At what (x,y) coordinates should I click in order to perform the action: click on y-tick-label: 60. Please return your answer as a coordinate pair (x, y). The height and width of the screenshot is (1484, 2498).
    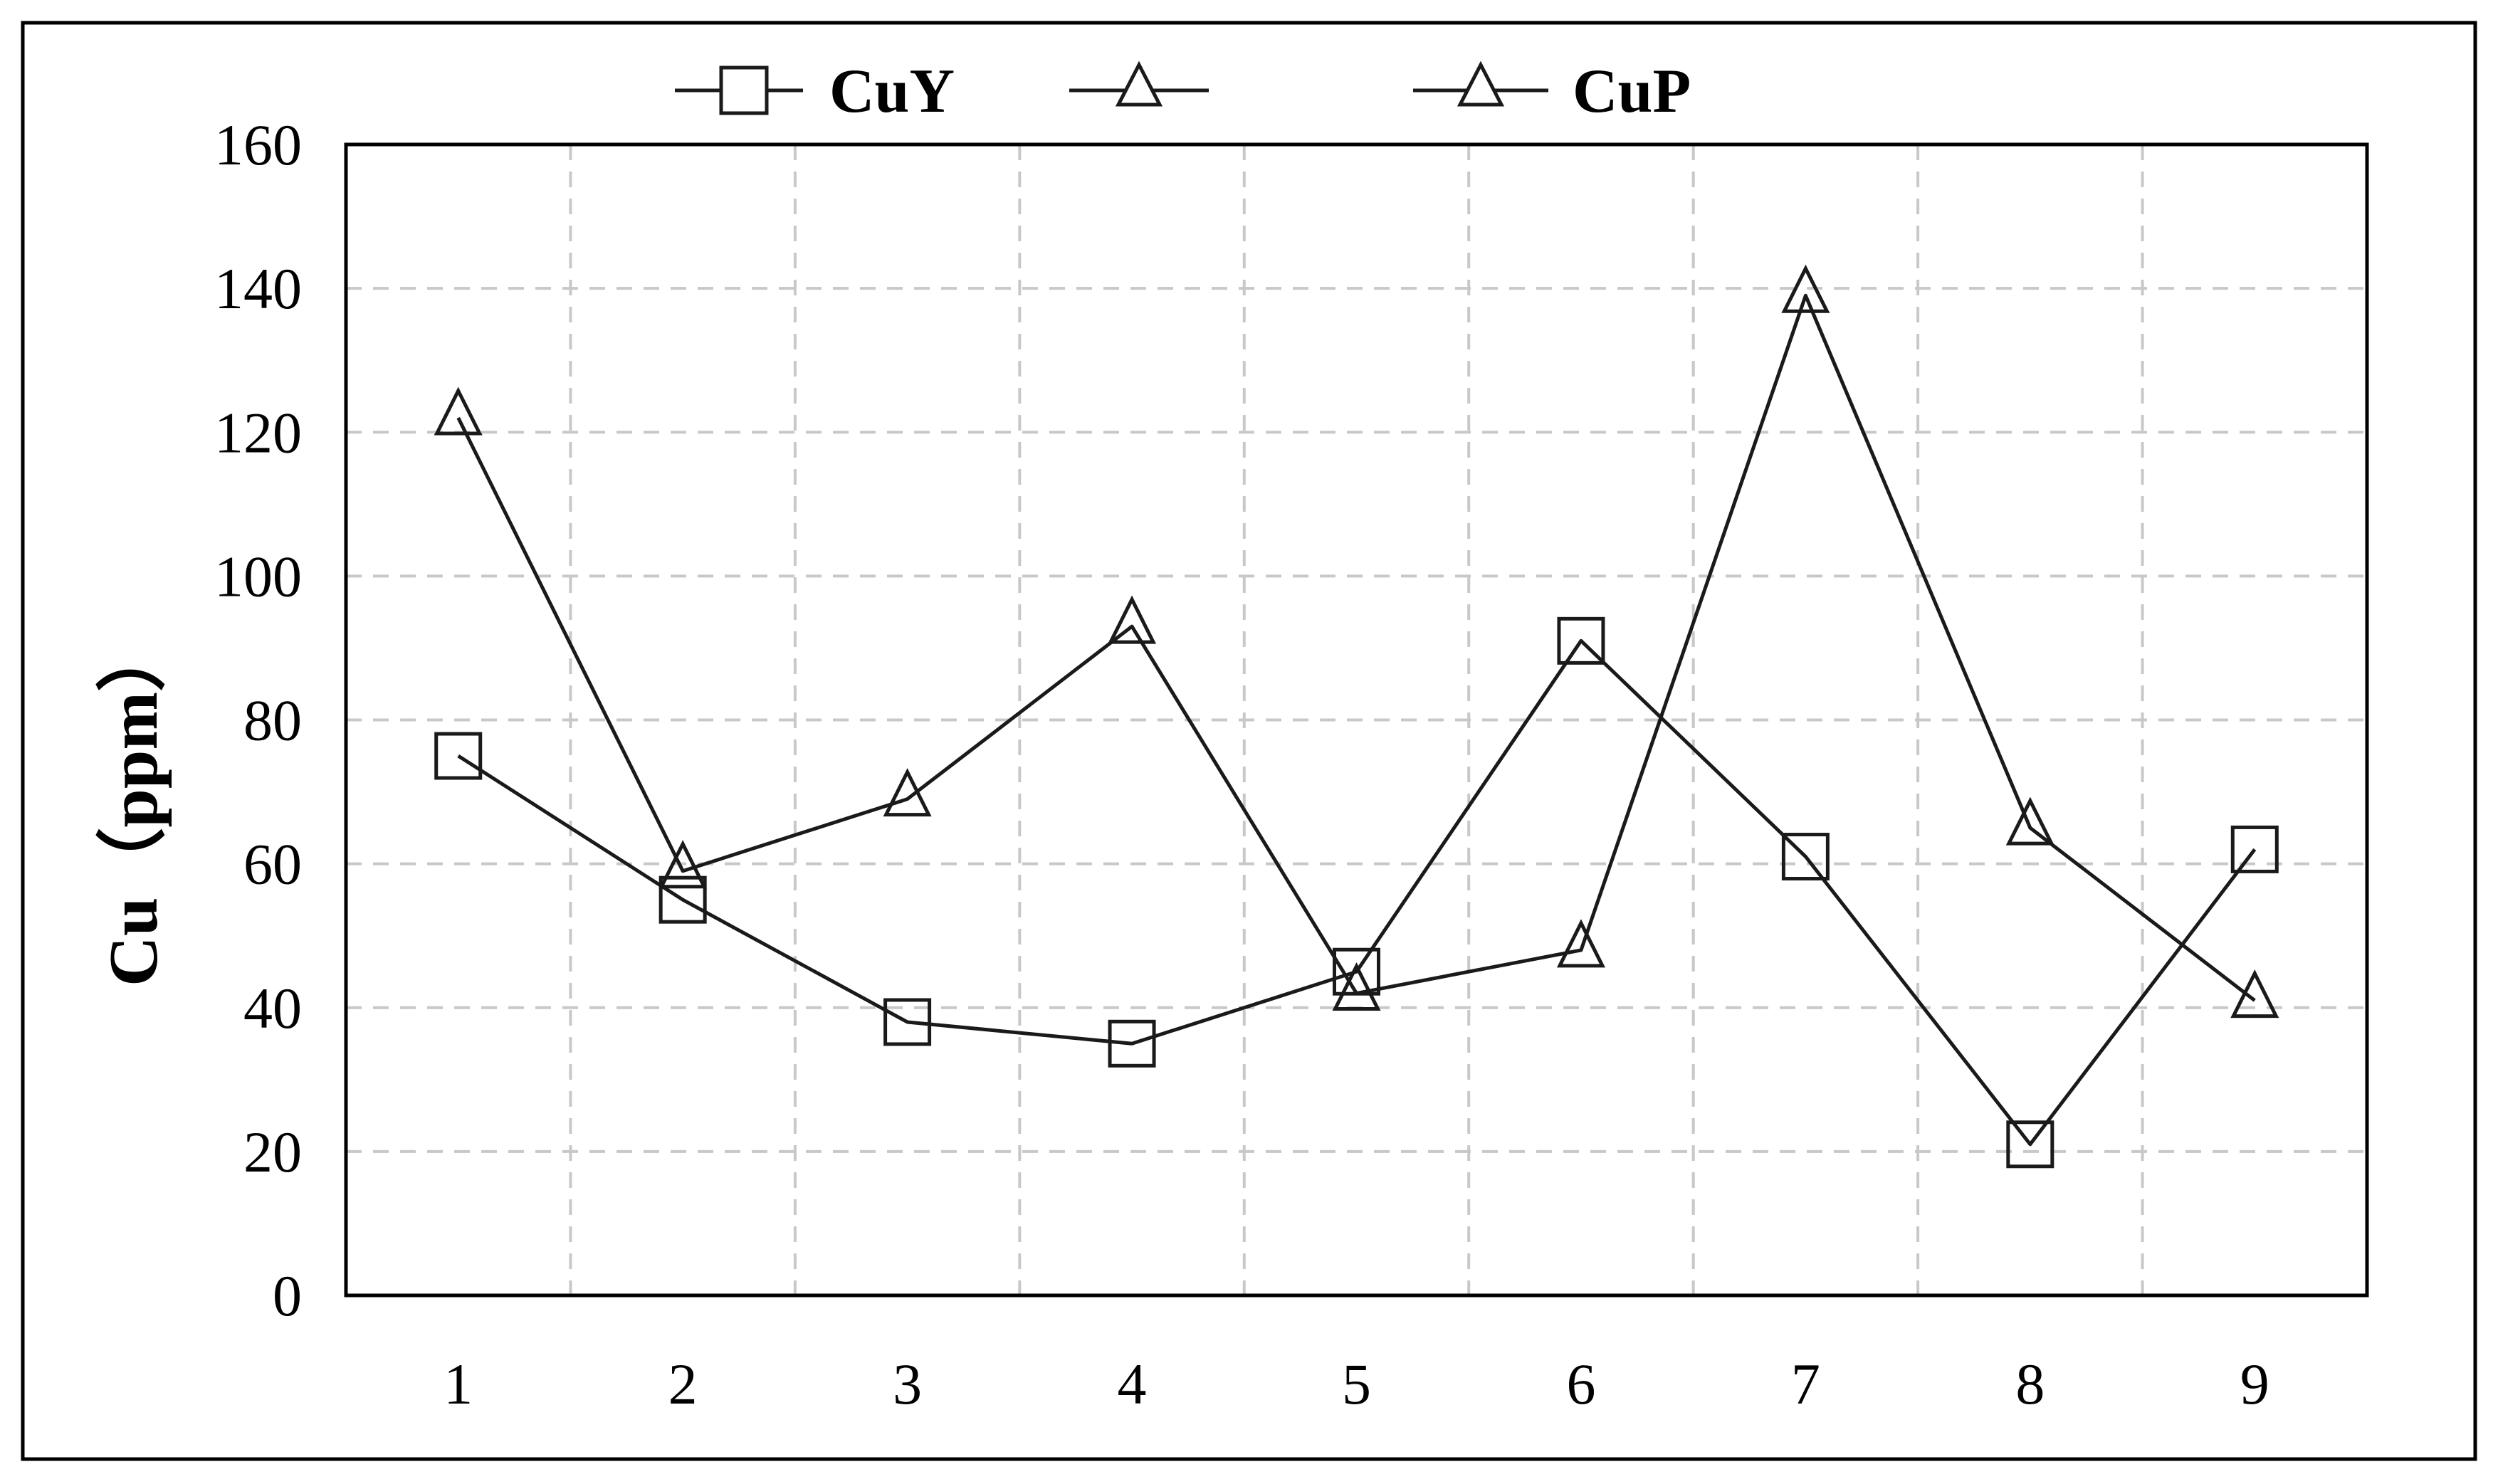
    Looking at the image, I should click on (272, 864).